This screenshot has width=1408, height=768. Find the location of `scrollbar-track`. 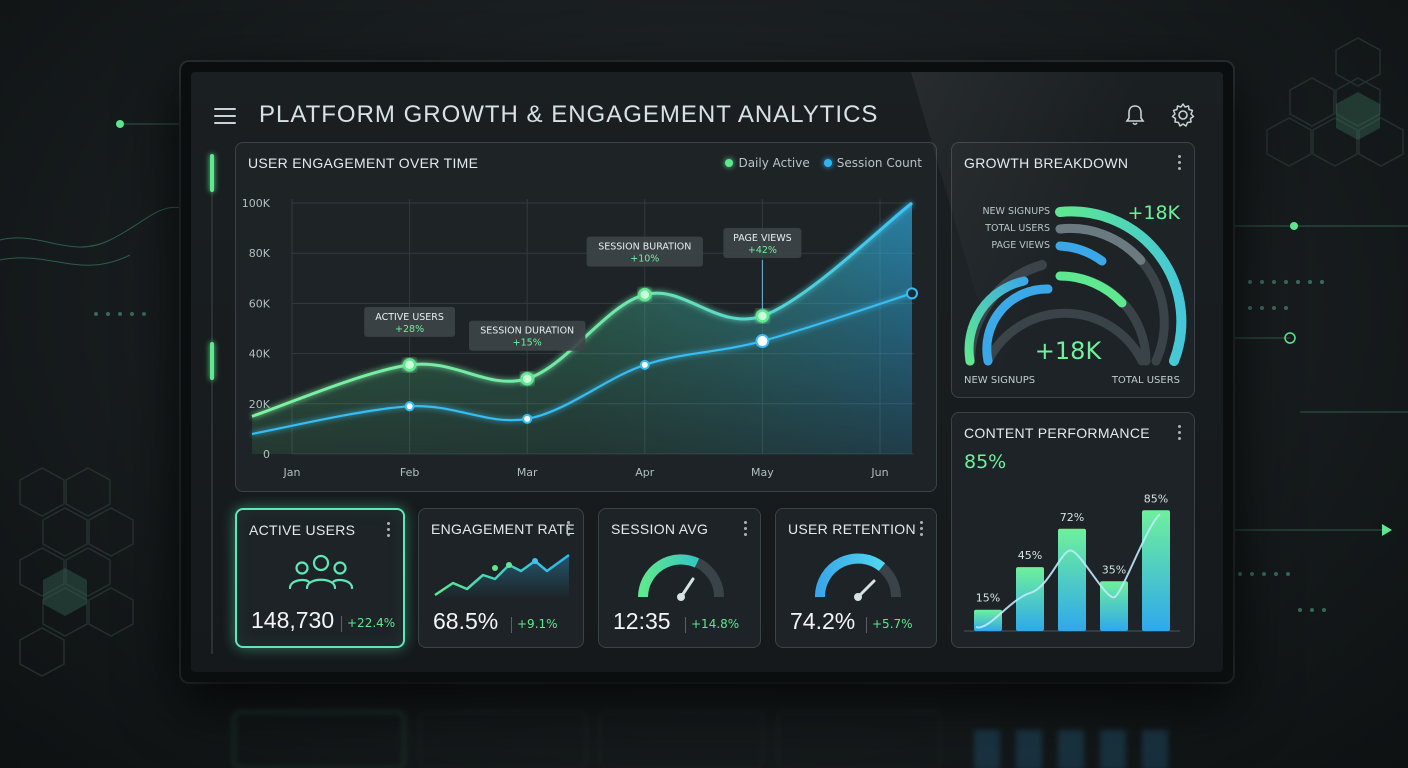

scrollbar-track is located at coordinates (212, 404).